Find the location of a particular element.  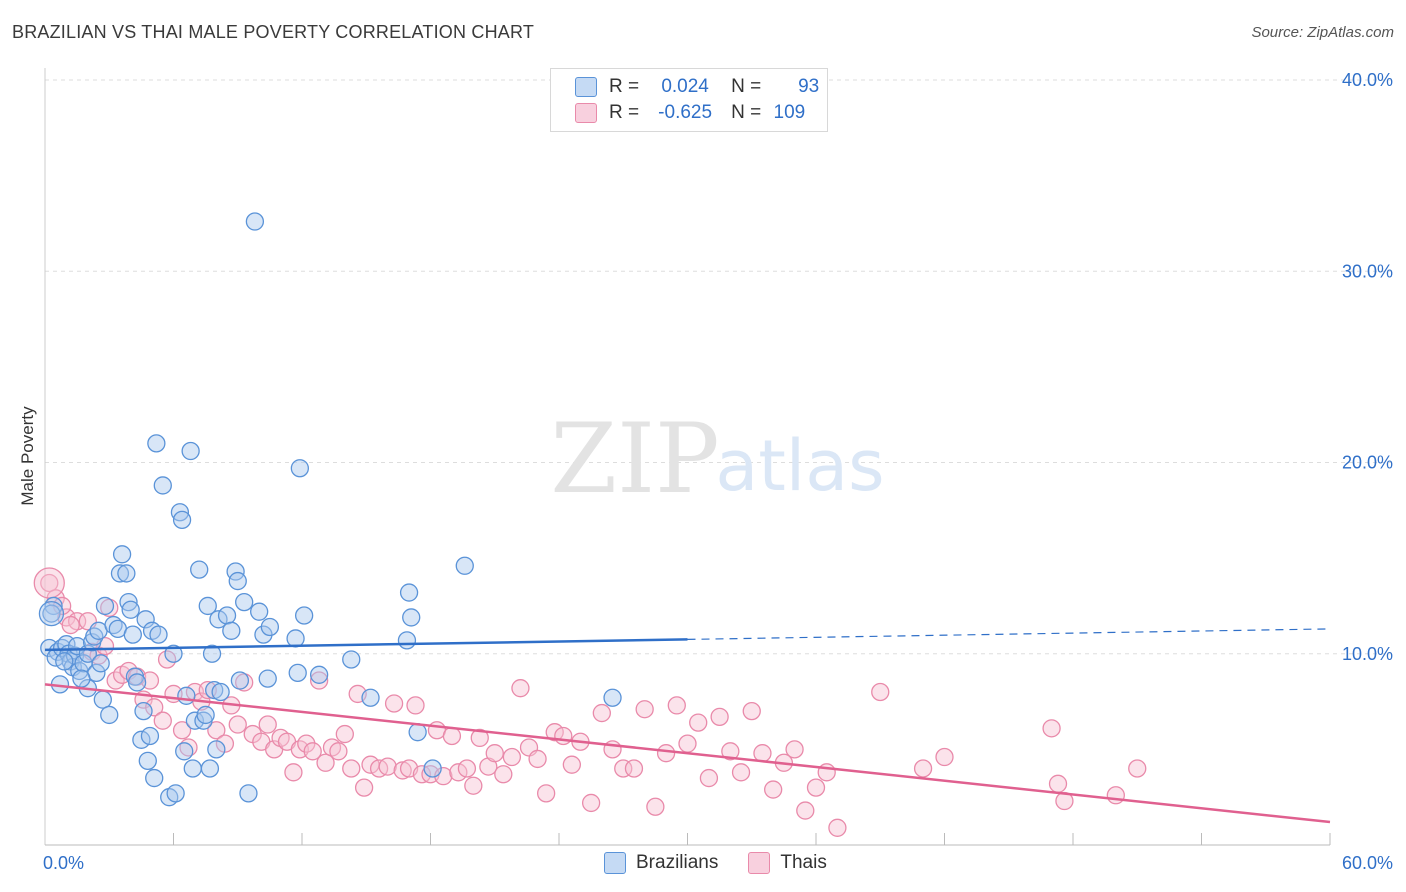

brazilians-trend-extension is located at coordinates (1009, 634).